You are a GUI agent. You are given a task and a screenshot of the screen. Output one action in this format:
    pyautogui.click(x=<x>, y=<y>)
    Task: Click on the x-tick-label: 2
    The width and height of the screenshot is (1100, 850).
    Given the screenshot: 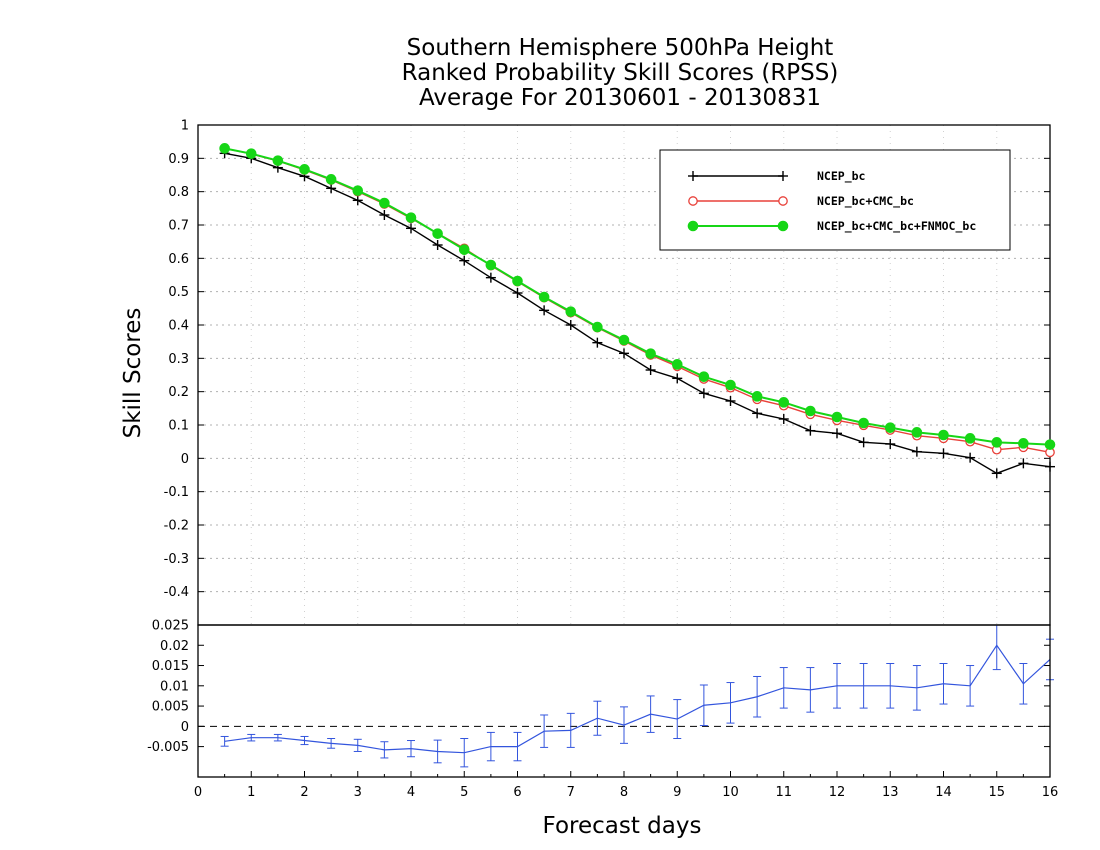 What is the action you would take?
    pyautogui.click(x=304, y=792)
    